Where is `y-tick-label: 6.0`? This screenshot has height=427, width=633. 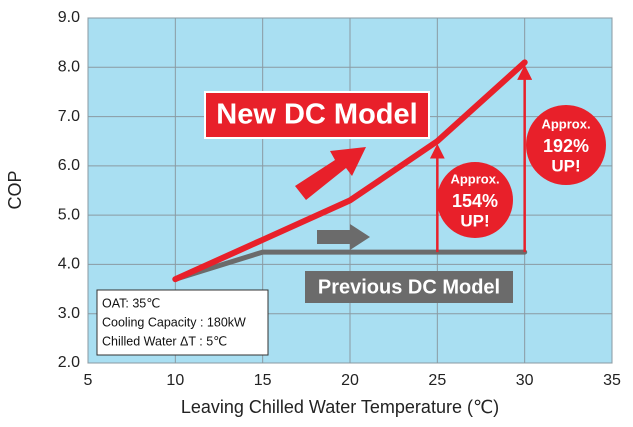
y-tick-label: 6.0 is located at coordinates (69, 165).